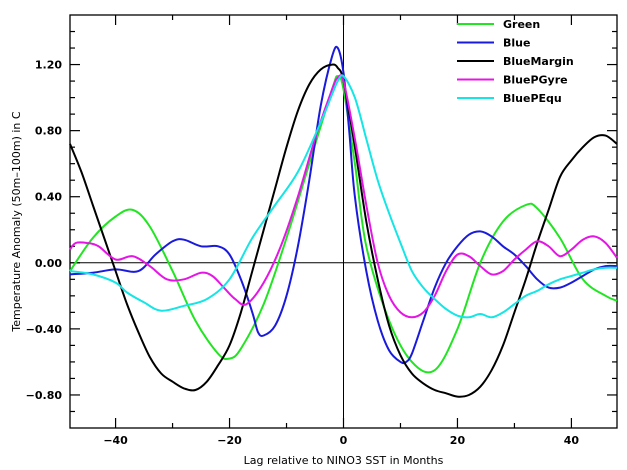 Image resolution: width=627 pixels, height=470 pixels. What do you see at coordinates (458, 440) in the screenshot?
I see `x-tick-label: 20` at bounding box center [458, 440].